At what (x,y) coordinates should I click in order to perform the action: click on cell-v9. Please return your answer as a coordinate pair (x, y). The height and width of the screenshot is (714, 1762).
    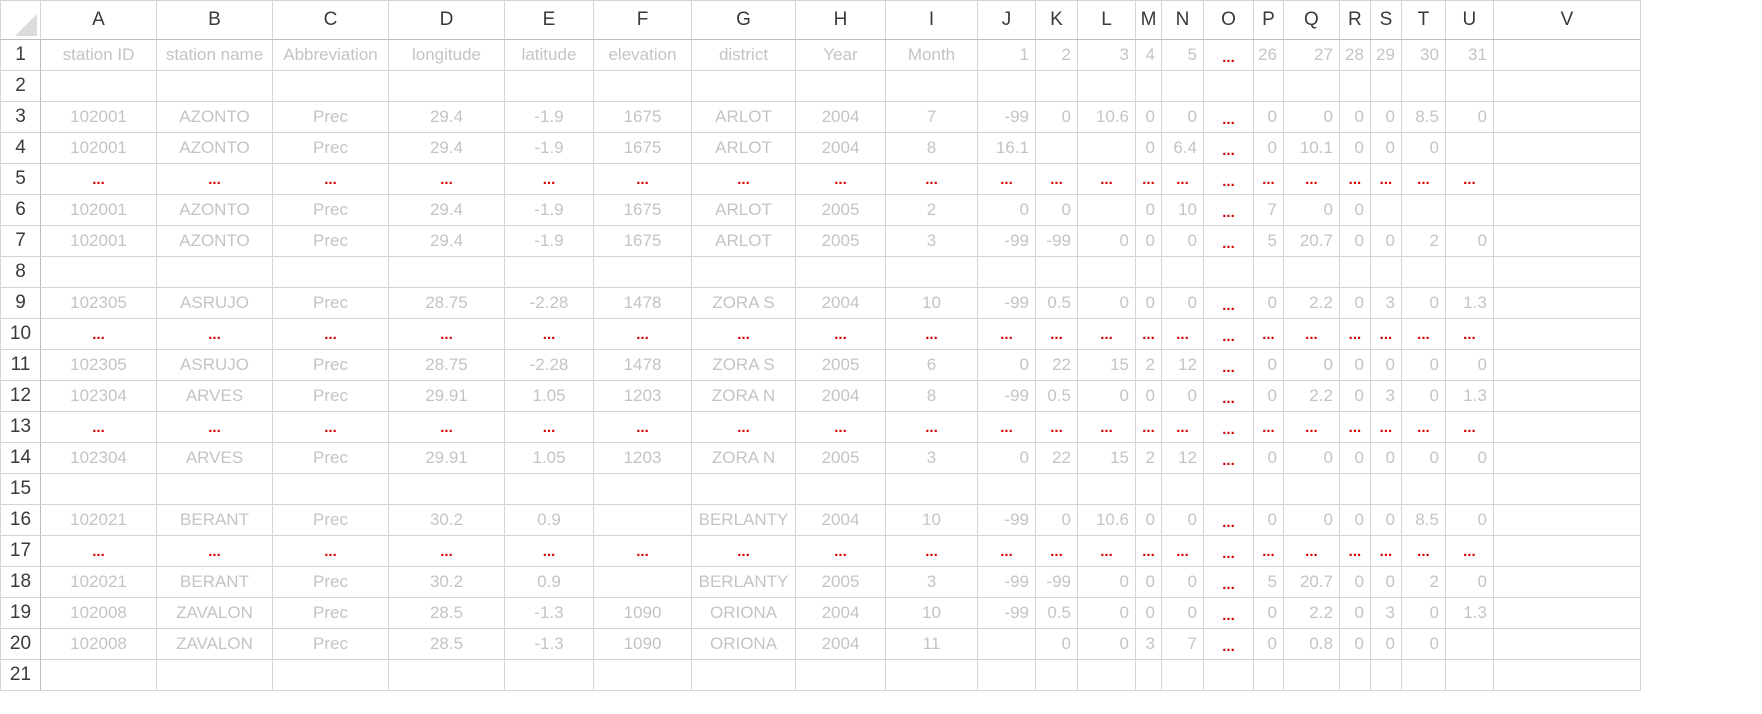
    Looking at the image, I should click on (1566, 303).